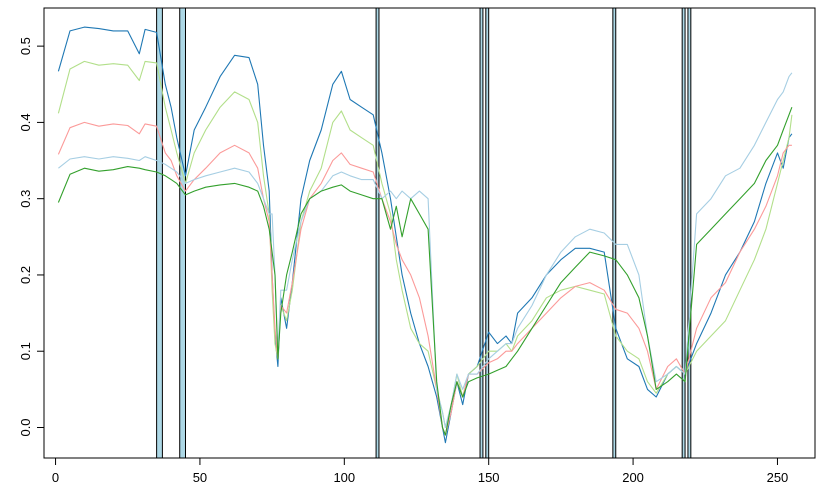 The image size is (823, 489). What do you see at coordinates (200, 477) in the screenshot?
I see `x-tick-label: 50` at bounding box center [200, 477].